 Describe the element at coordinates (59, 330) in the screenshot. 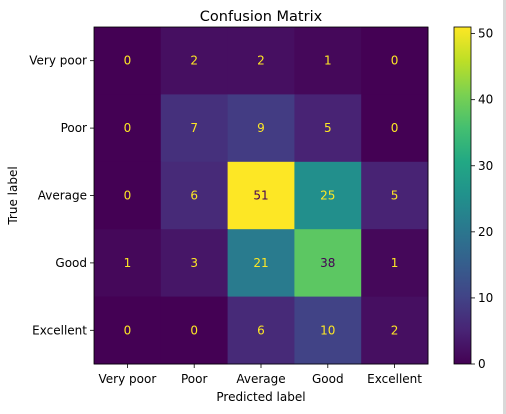

I see `y-tick-label: Excellent` at that location.